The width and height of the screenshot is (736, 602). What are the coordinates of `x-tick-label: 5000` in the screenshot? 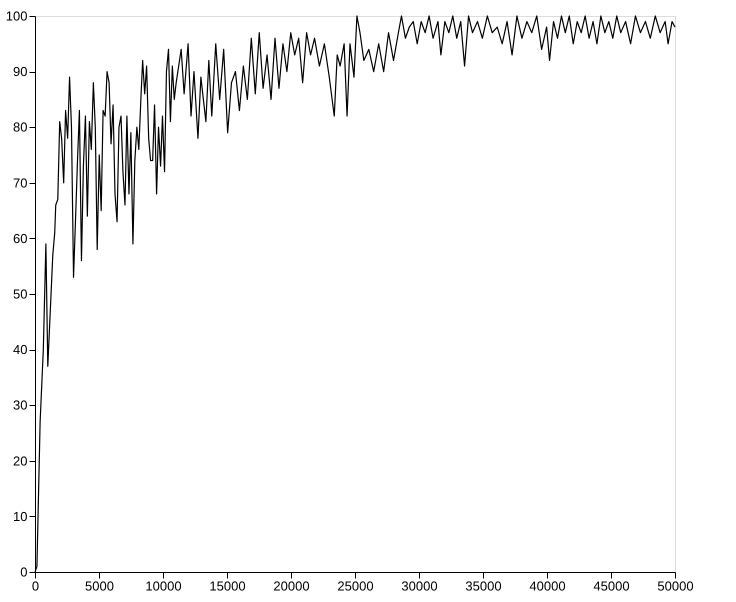 It's located at (99, 586).